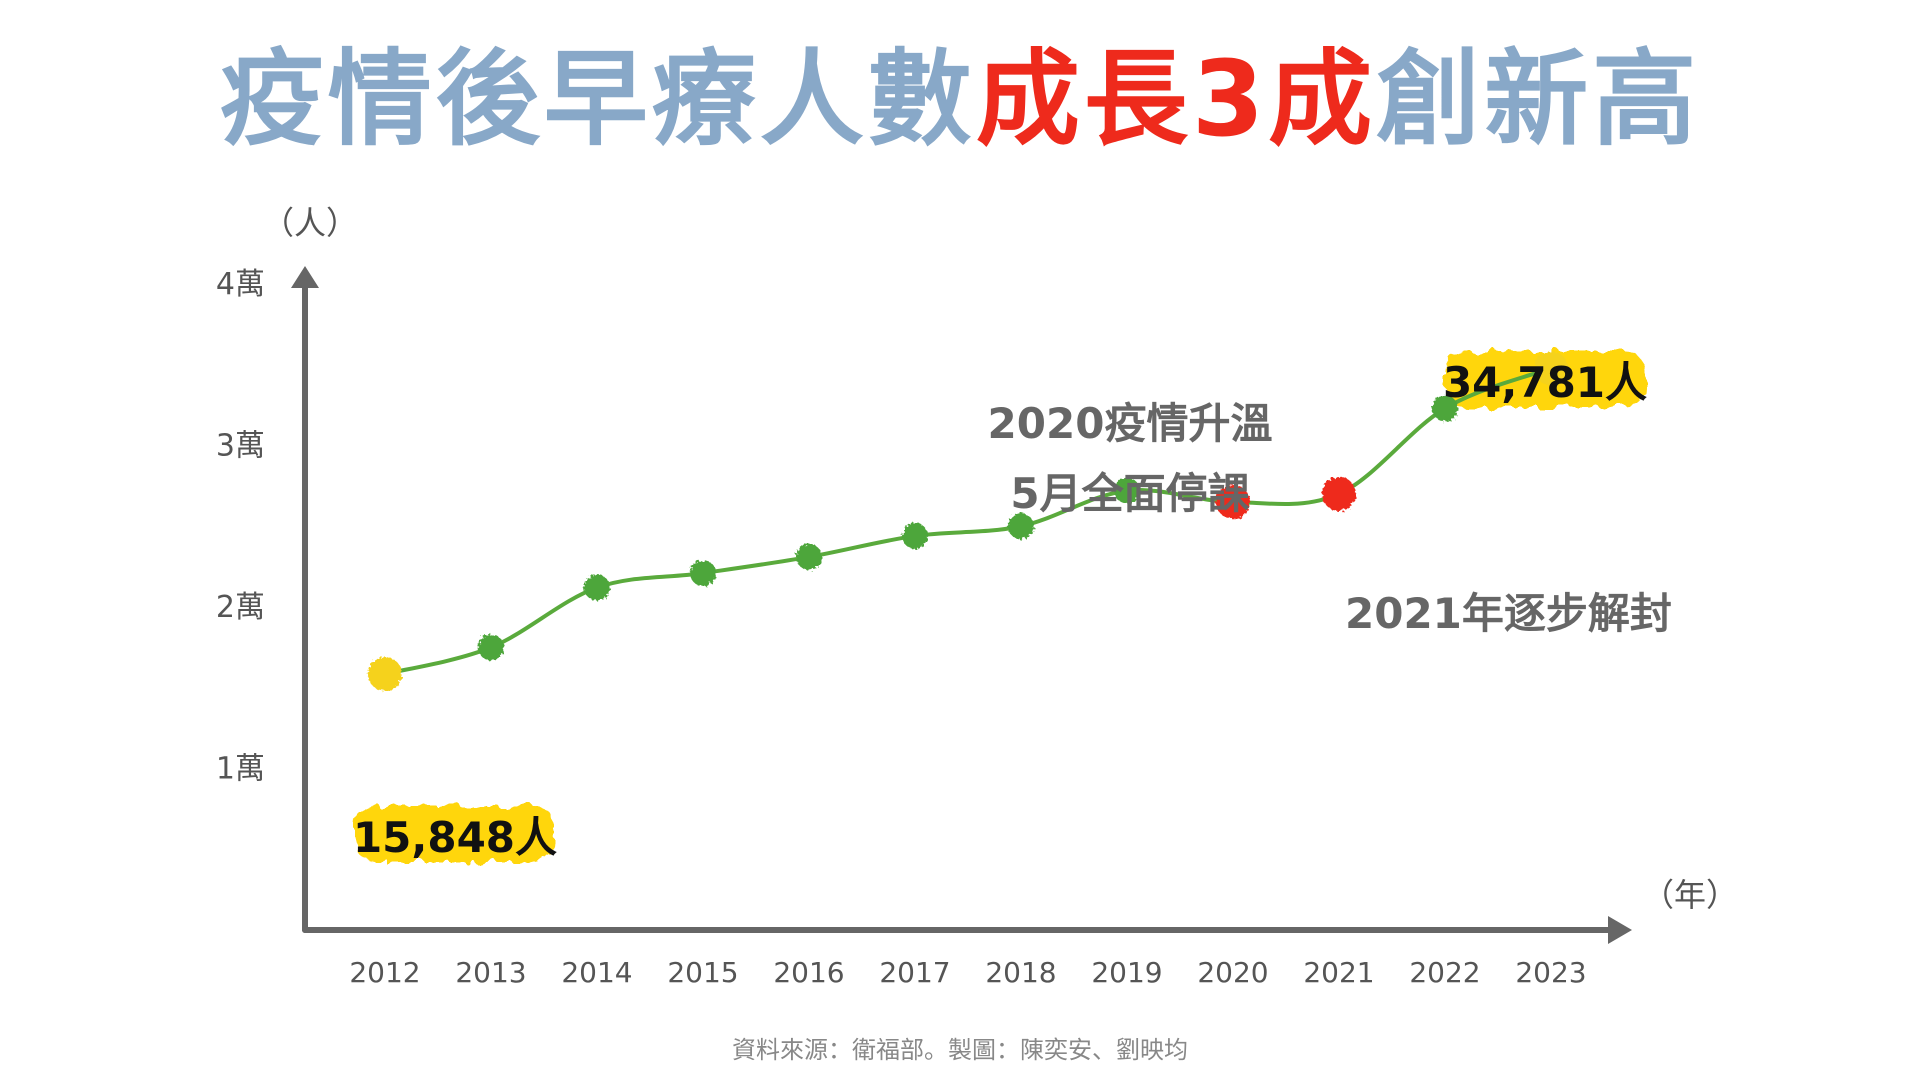 Image resolution: width=1920 pixels, height=1080 pixels. What do you see at coordinates (1130, 423) in the screenshot?
I see `annotation-2020-line-1: 2020疫情升溫` at bounding box center [1130, 423].